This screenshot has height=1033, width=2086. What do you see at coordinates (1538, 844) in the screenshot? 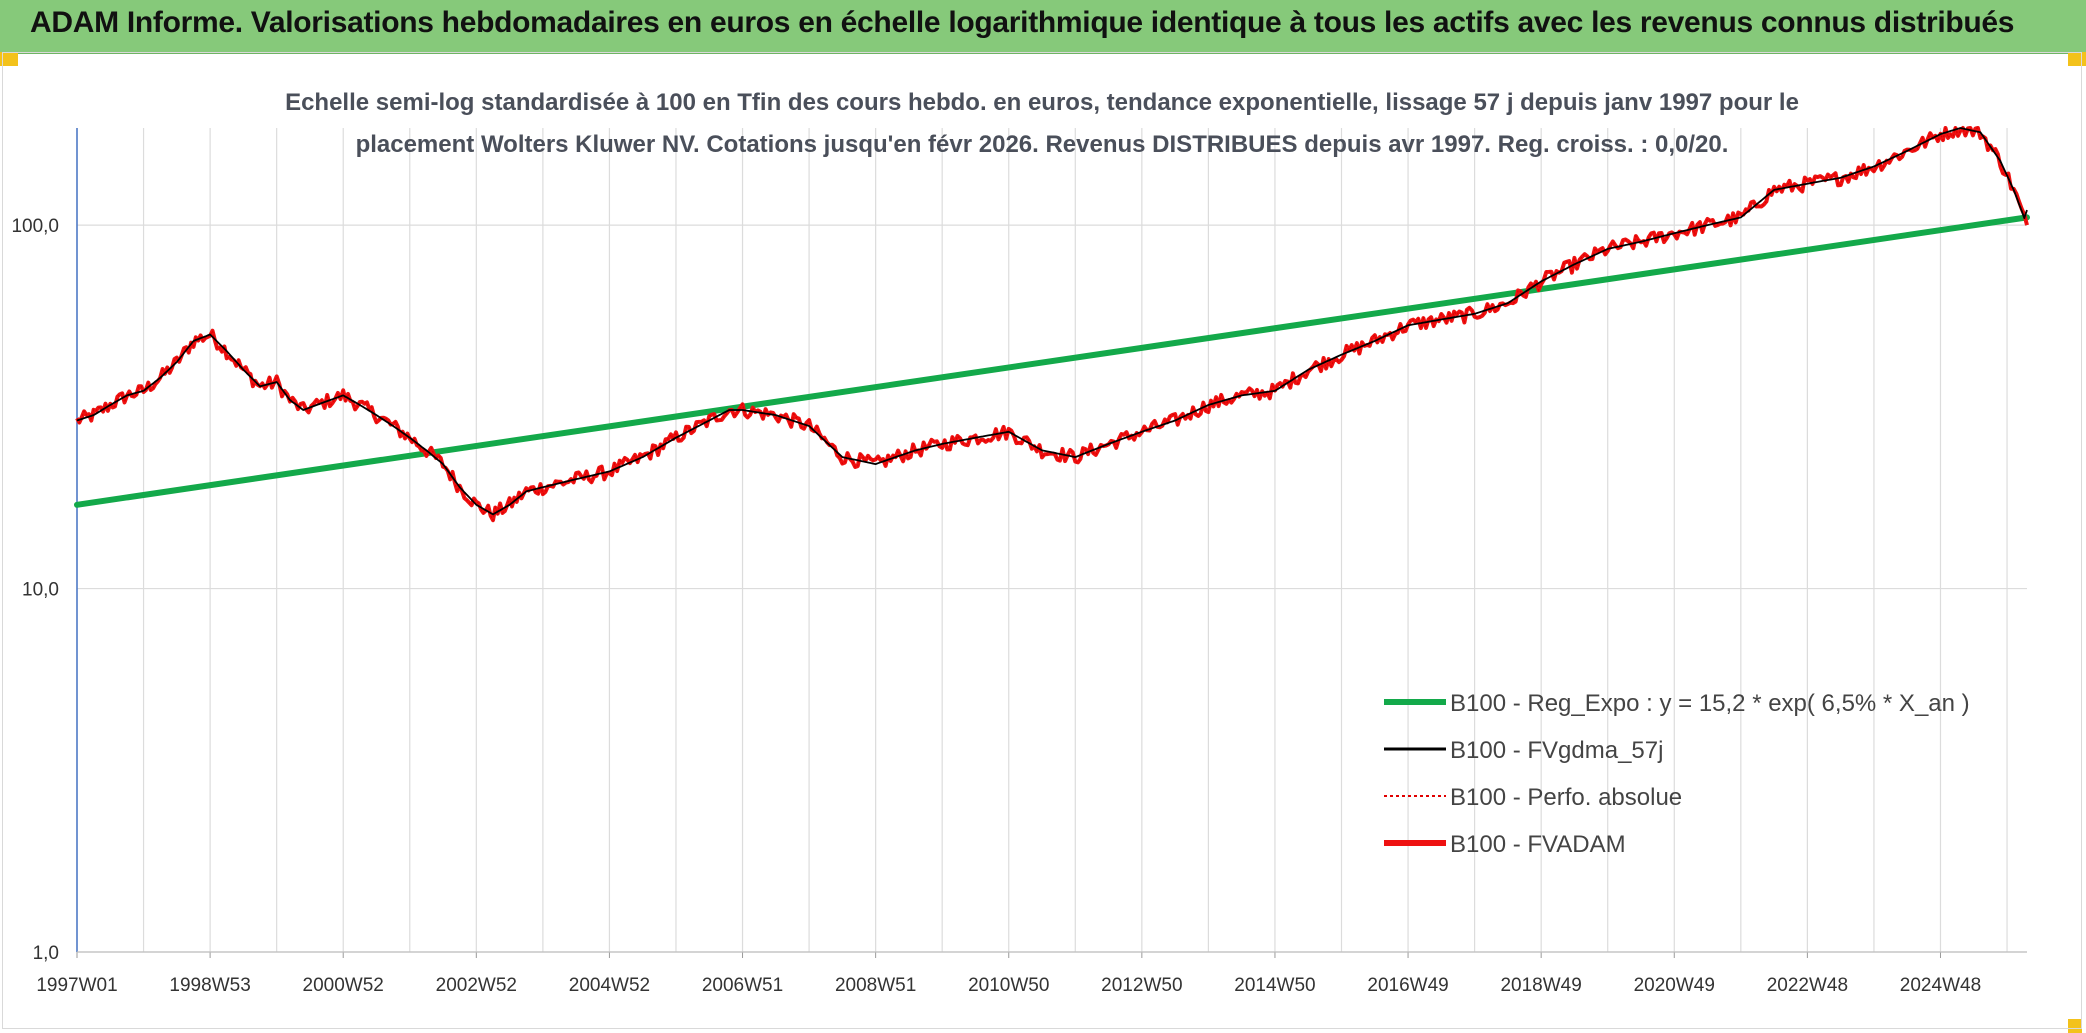
I see `legend-label-3: B100 - FVADAM` at bounding box center [1538, 844].